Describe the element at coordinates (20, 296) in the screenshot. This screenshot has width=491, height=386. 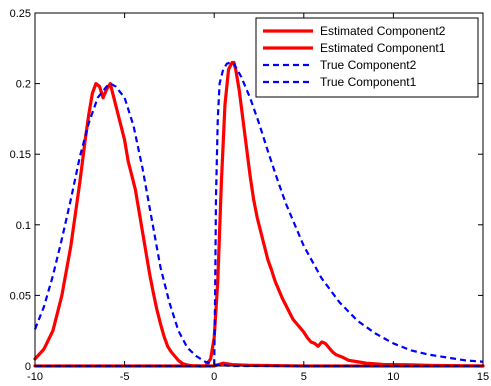
I see `y-tick-label: 0.05` at that location.